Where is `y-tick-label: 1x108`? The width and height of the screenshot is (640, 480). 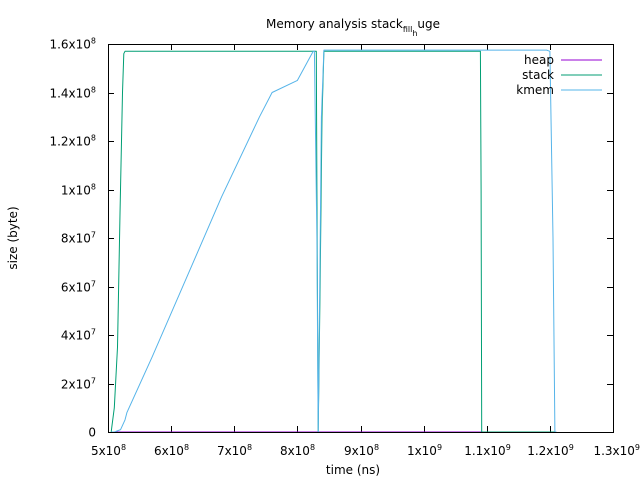 y-tick-label: 1x108 is located at coordinates (78, 190).